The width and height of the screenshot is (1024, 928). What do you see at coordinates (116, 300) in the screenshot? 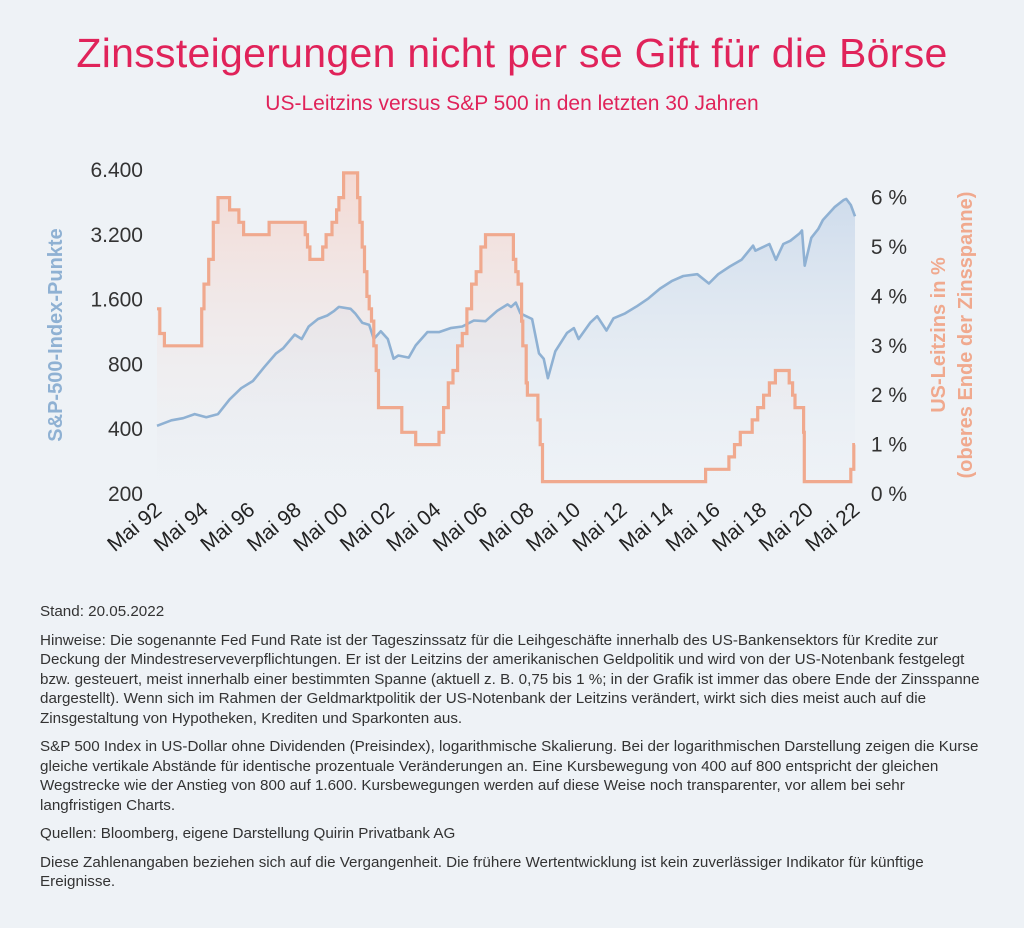
I see `y-left-tick-label: 1.600` at bounding box center [116, 300].